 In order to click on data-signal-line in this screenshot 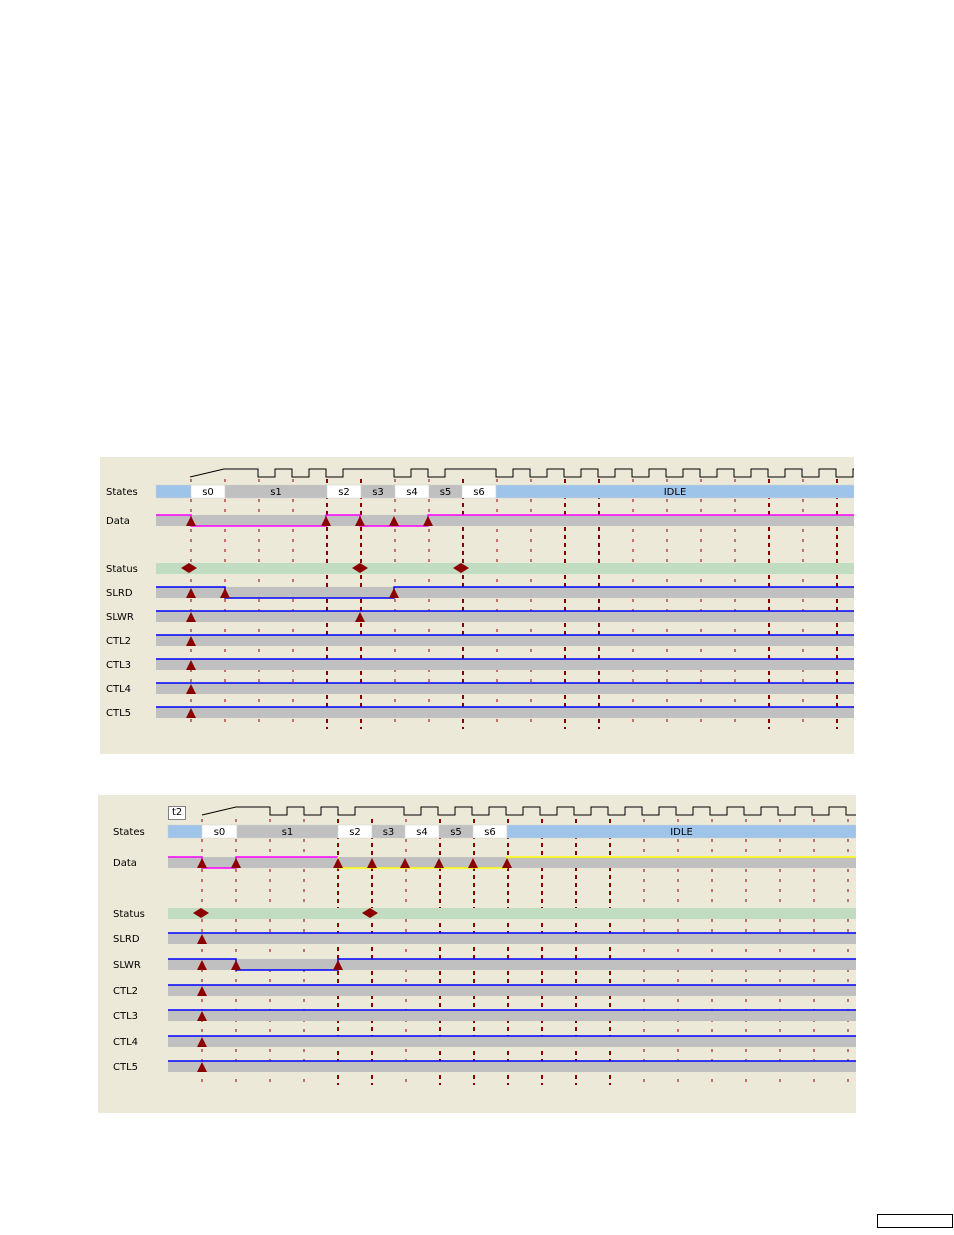, I will do `click(253, 862)`.